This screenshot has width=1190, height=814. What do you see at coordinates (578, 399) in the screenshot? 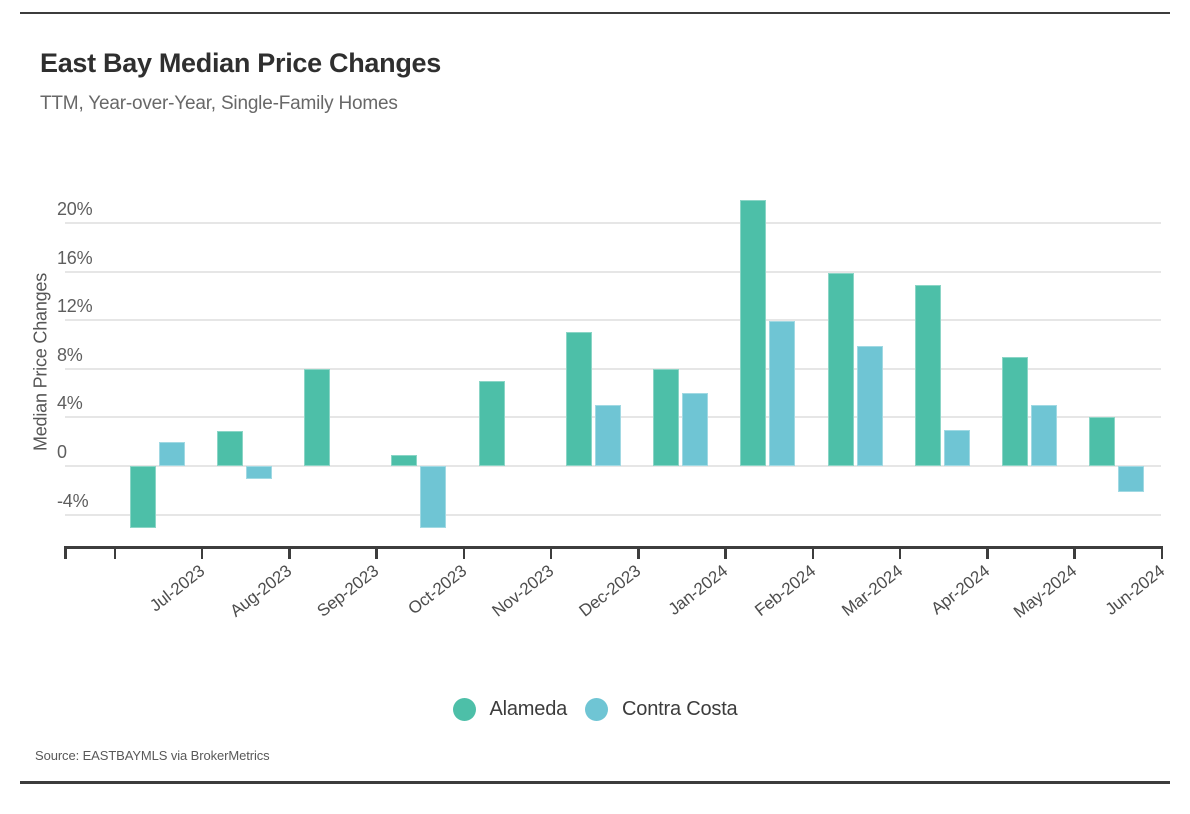
I see `bar-alameda-dec-2023` at bounding box center [578, 399].